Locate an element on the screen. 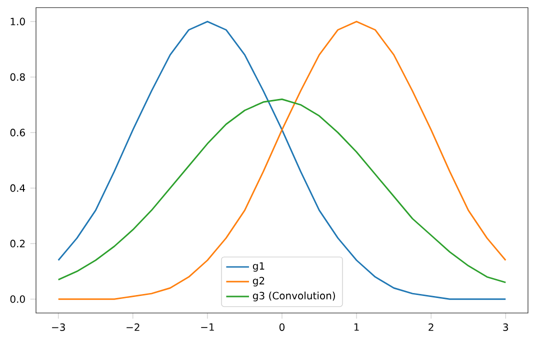 This screenshot has height=341, width=537. x-tick-label: 1 is located at coordinates (356, 327).